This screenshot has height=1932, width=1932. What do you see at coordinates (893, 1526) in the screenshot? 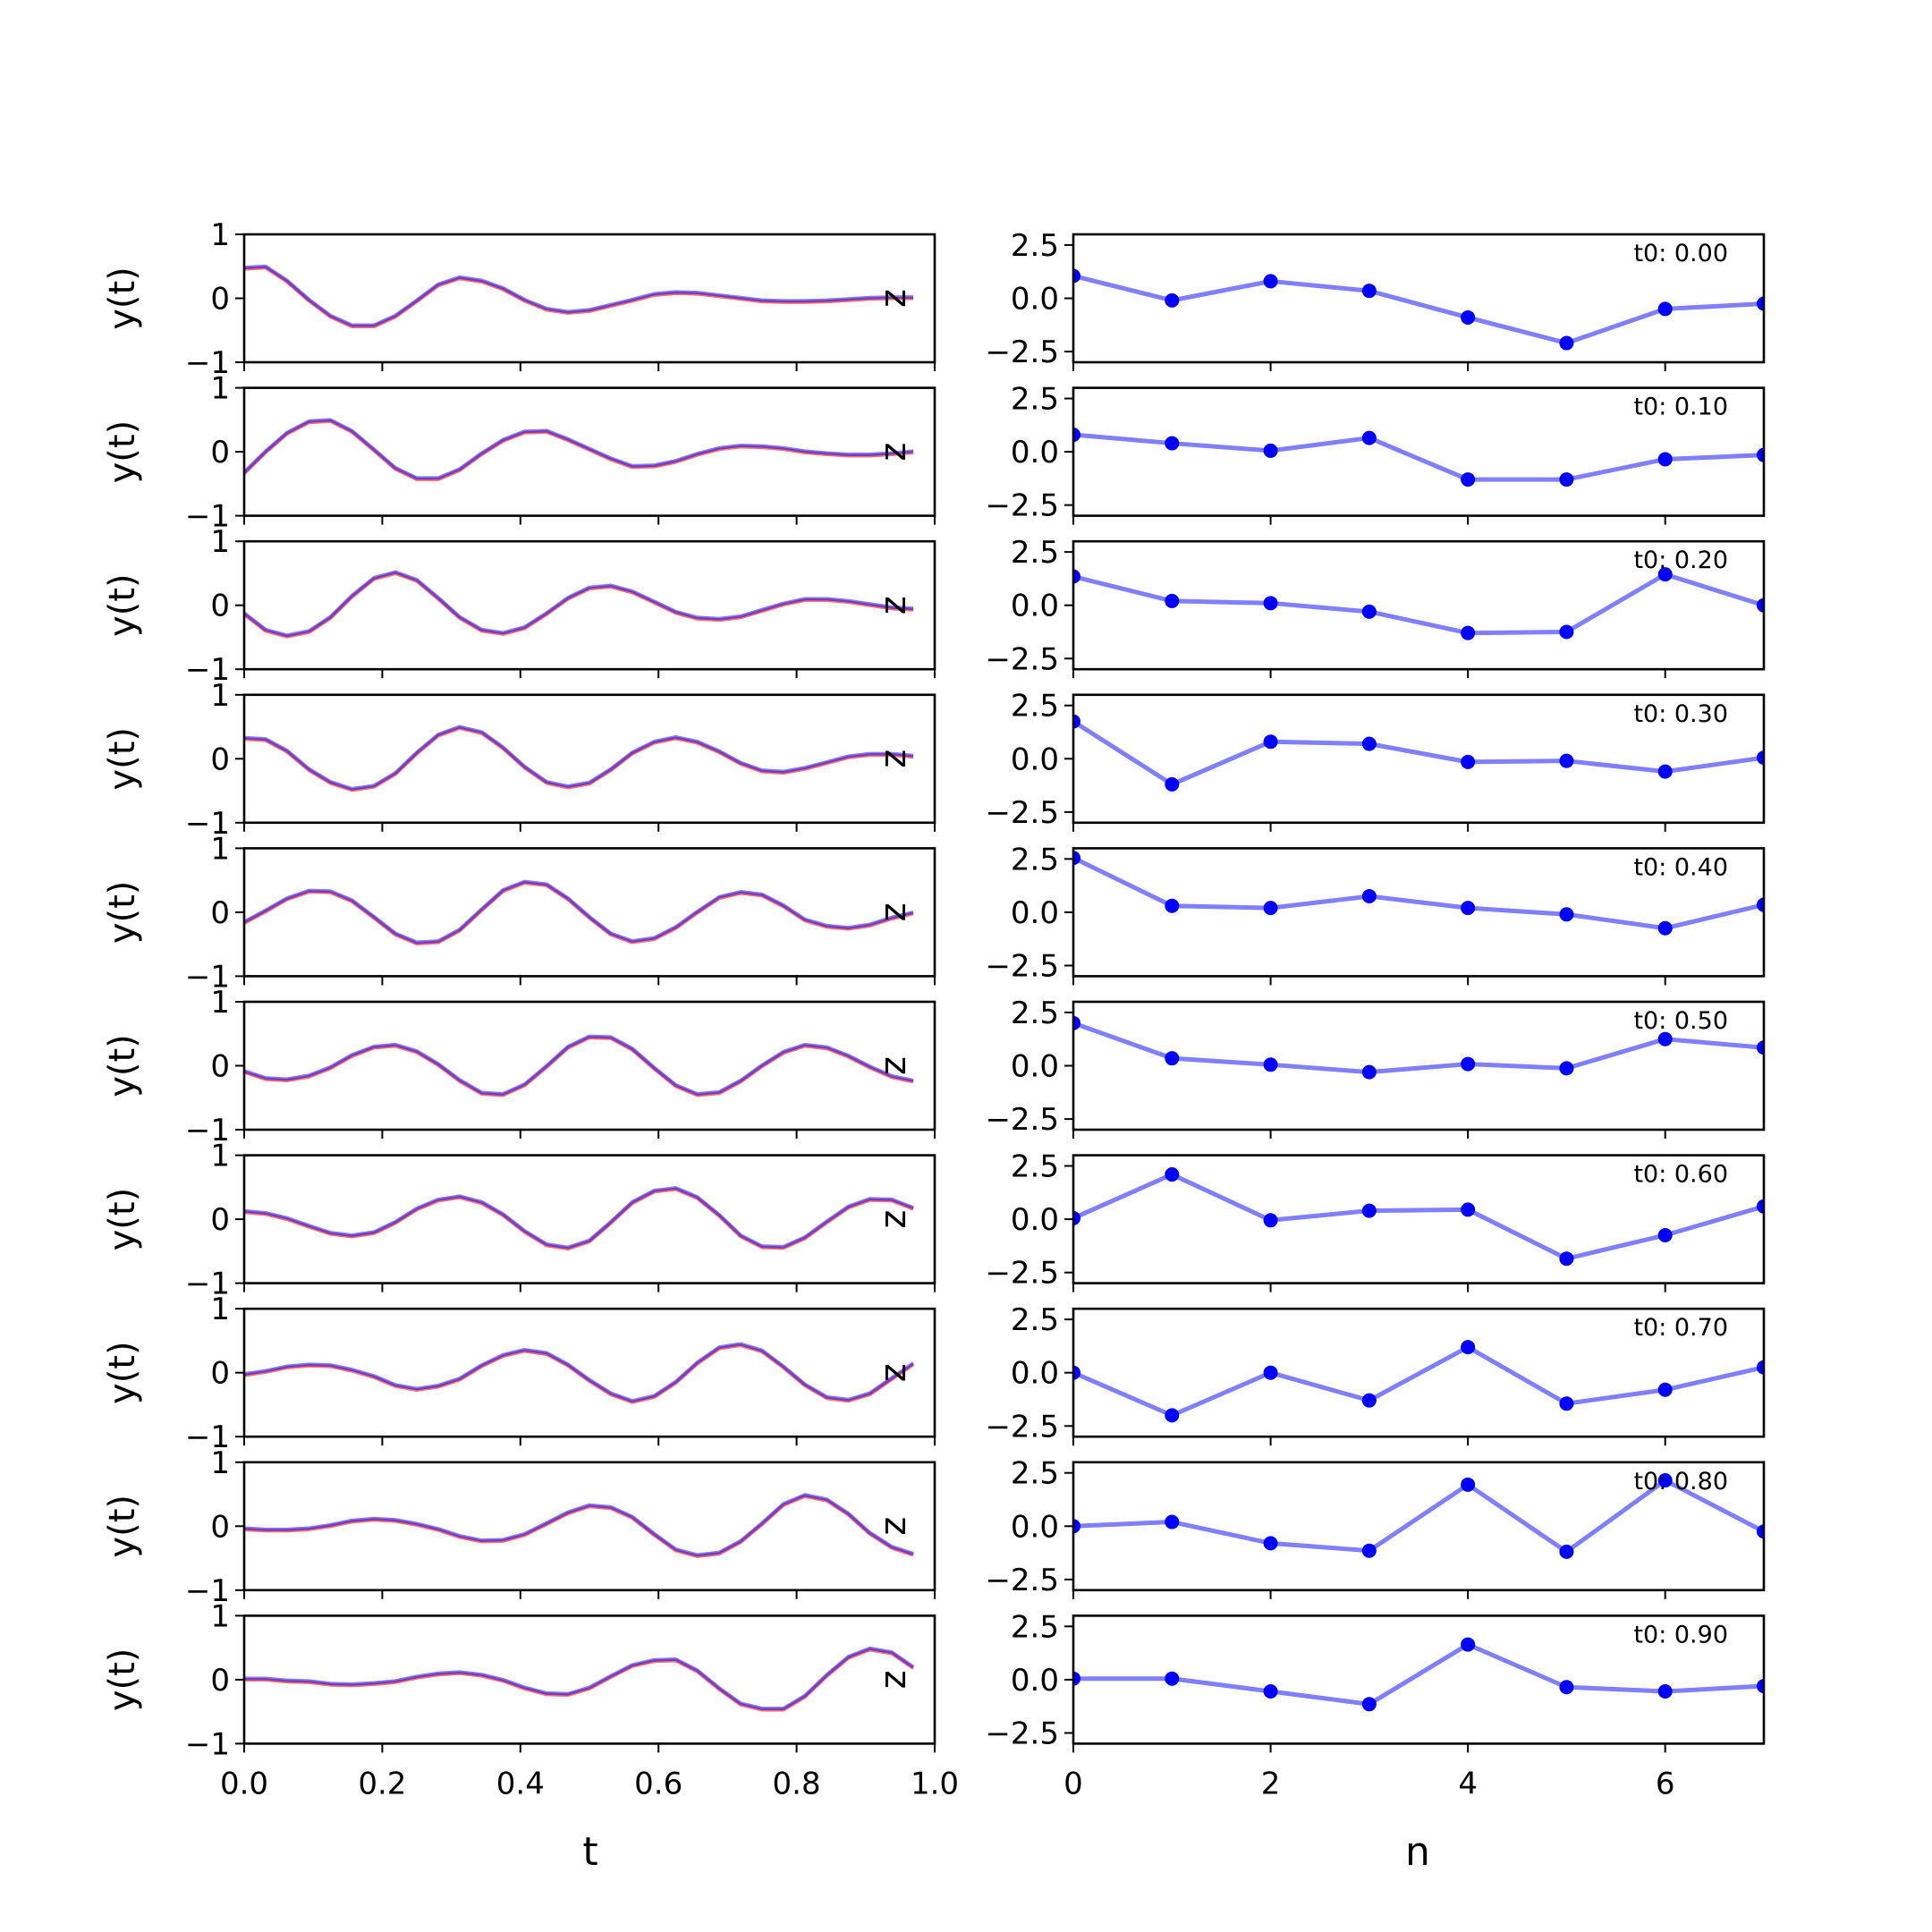
I see `right-y-axis-label-8: z` at bounding box center [893, 1526].